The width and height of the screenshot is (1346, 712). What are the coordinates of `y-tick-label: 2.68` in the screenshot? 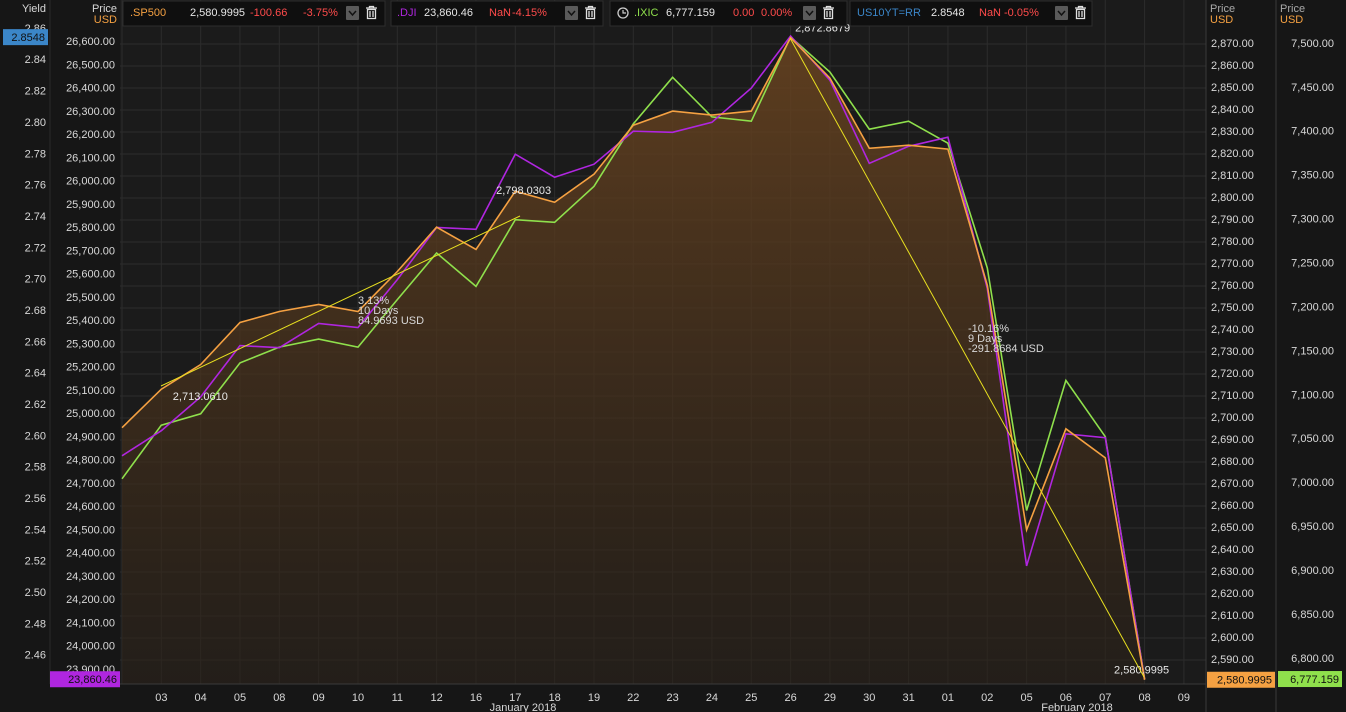 It's located at (35, 311).